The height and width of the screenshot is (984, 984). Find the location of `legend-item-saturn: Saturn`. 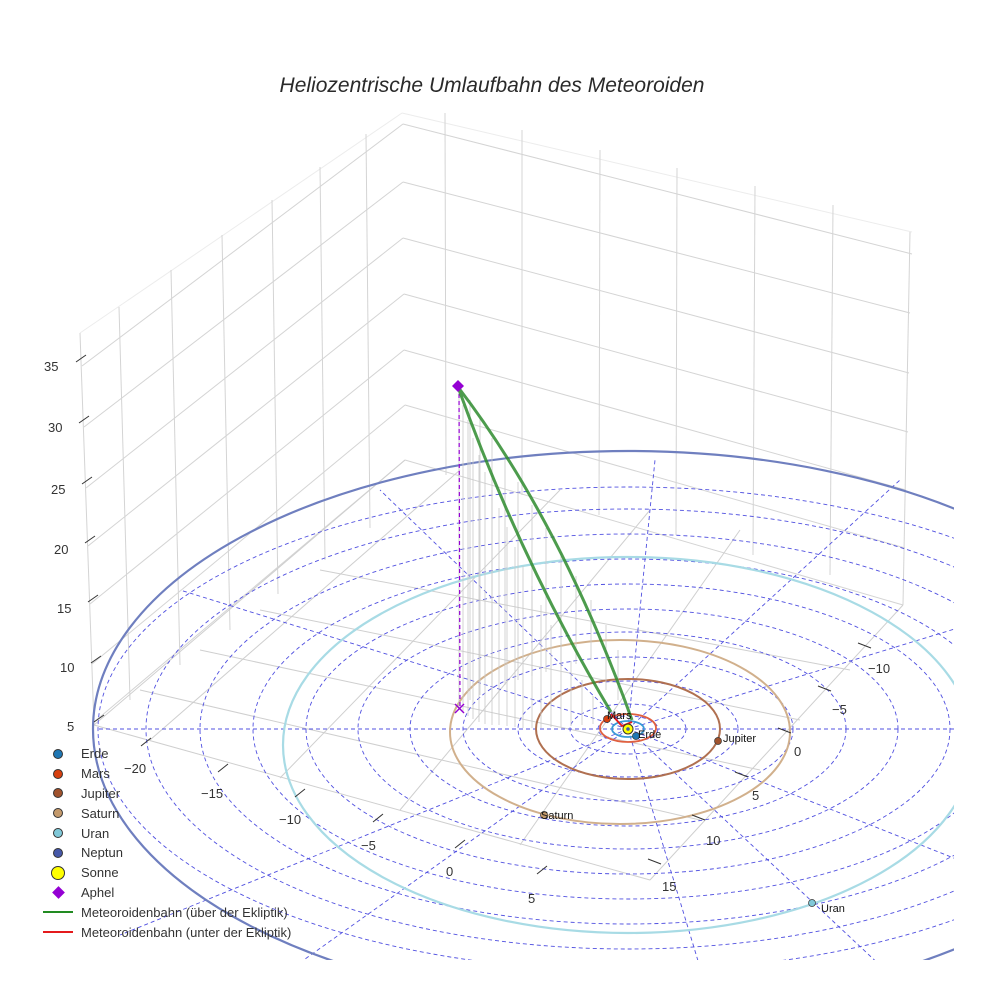

legend-item-saturn: Saturn is located at coordinates (164, 813).